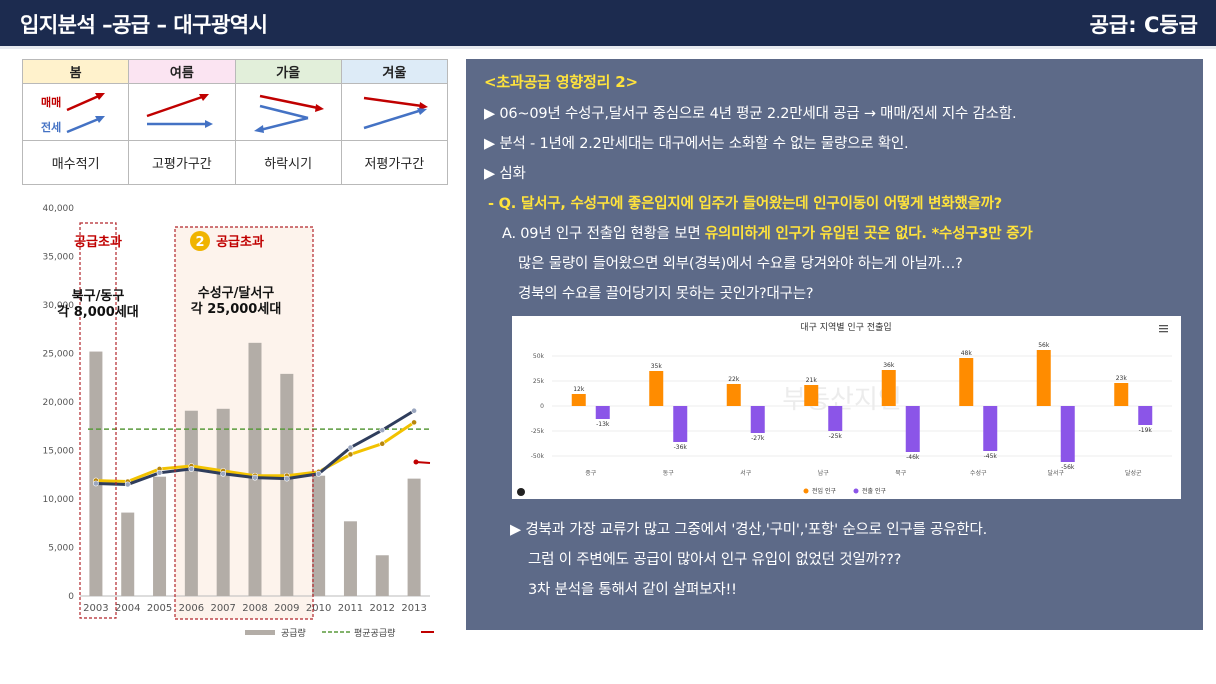 The image size is (1216, 684). I want to click on x-tick-label: 2005, so click(159, 608).